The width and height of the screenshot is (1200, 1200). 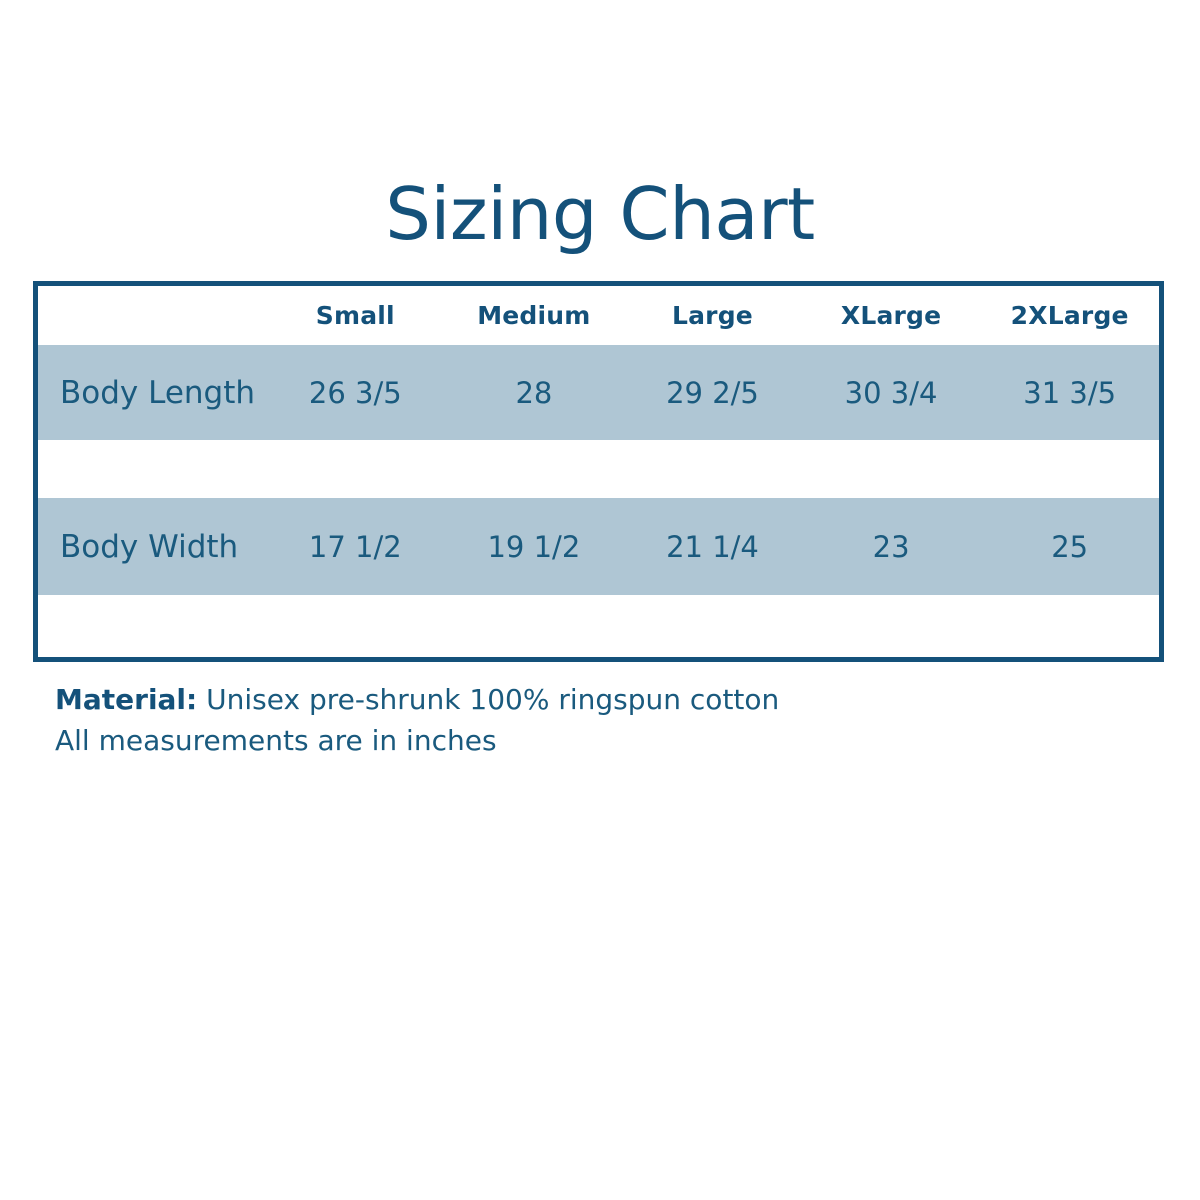 I want to click on table-header-xlarge: XLarge, so click(x=891, y=315).